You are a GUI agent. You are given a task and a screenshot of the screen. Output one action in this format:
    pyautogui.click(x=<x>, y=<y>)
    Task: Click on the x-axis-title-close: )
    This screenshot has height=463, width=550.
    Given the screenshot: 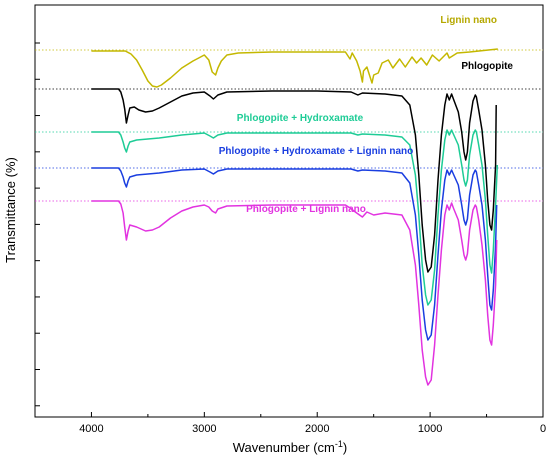 What is the action you would take?
    pyautogui.click(x=345, y=447)
    